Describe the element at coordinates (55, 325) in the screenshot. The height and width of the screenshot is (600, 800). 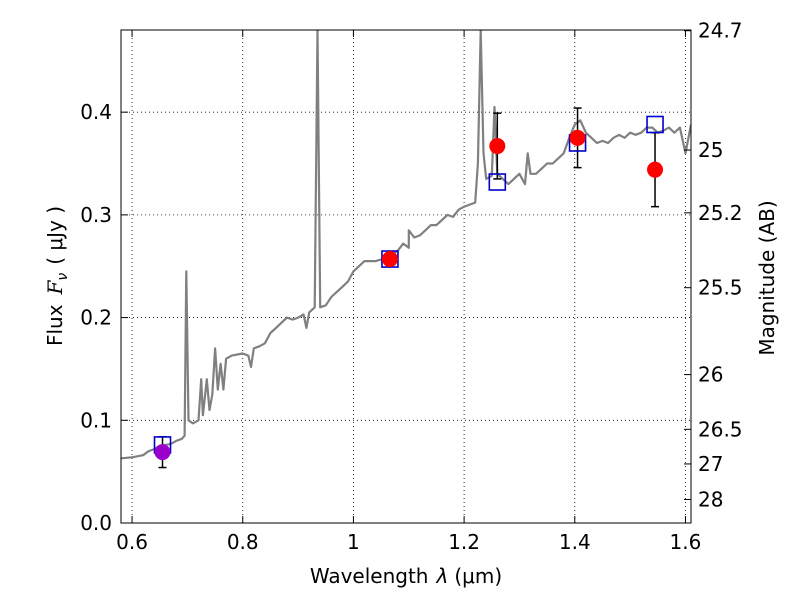
I see `y-axis-label-prefix: Flux` at that location.